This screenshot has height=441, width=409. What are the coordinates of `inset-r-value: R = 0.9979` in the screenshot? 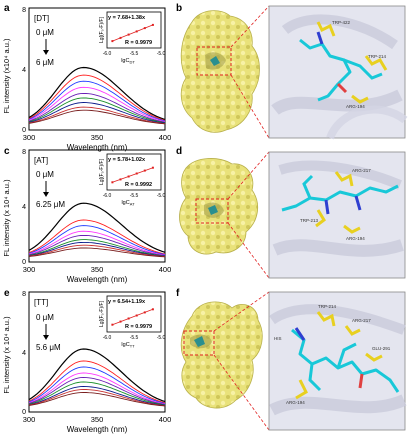 It's located at (138, 327).